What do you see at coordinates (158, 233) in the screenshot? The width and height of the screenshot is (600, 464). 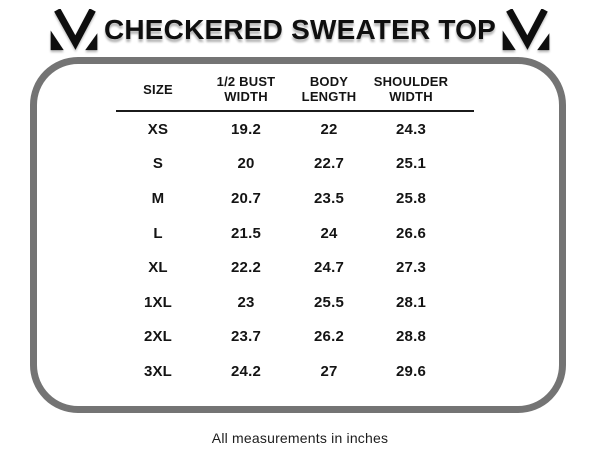 I see `row-l-size: L` at bounding box center [158, 233].